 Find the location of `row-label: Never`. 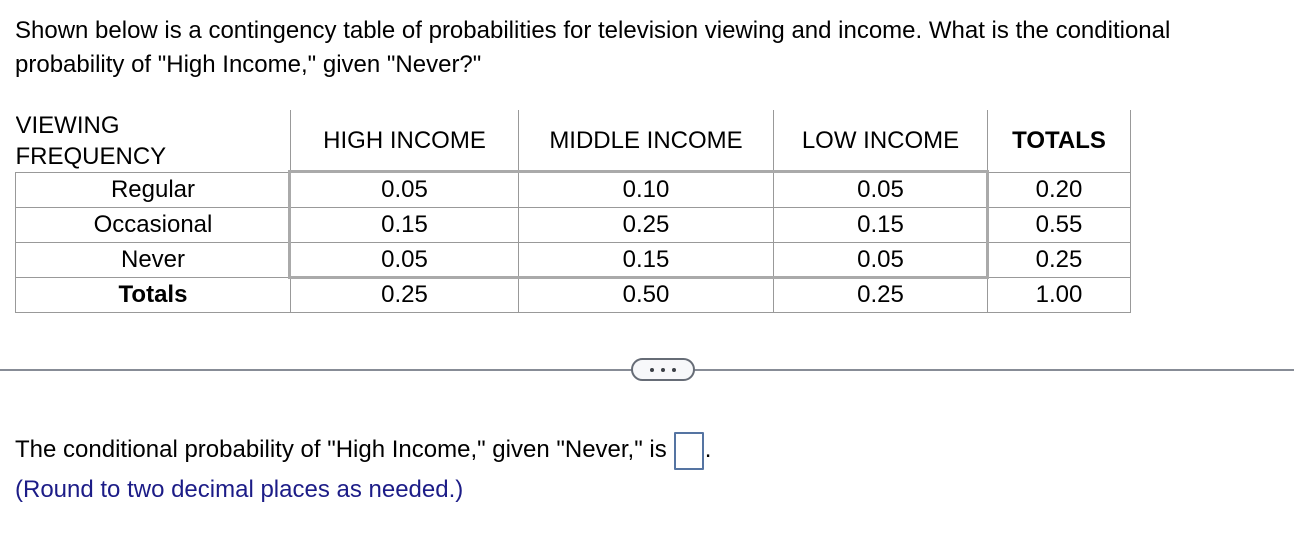

row-label: Never is located at coordinates (153, 260).